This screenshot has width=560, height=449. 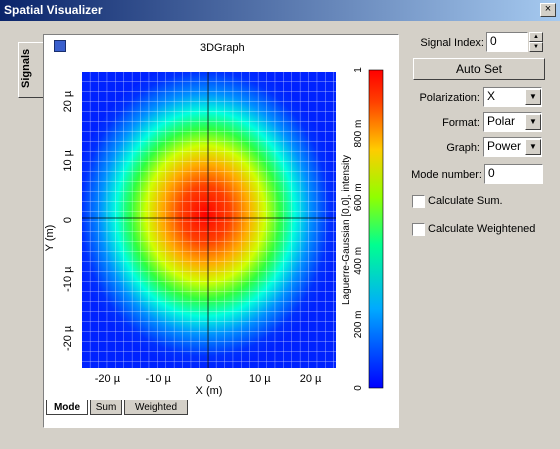 I want to click on y-ticks: 20 µ 10 µ 0 -10 µ -20 µ, so click(x=68, y=220).